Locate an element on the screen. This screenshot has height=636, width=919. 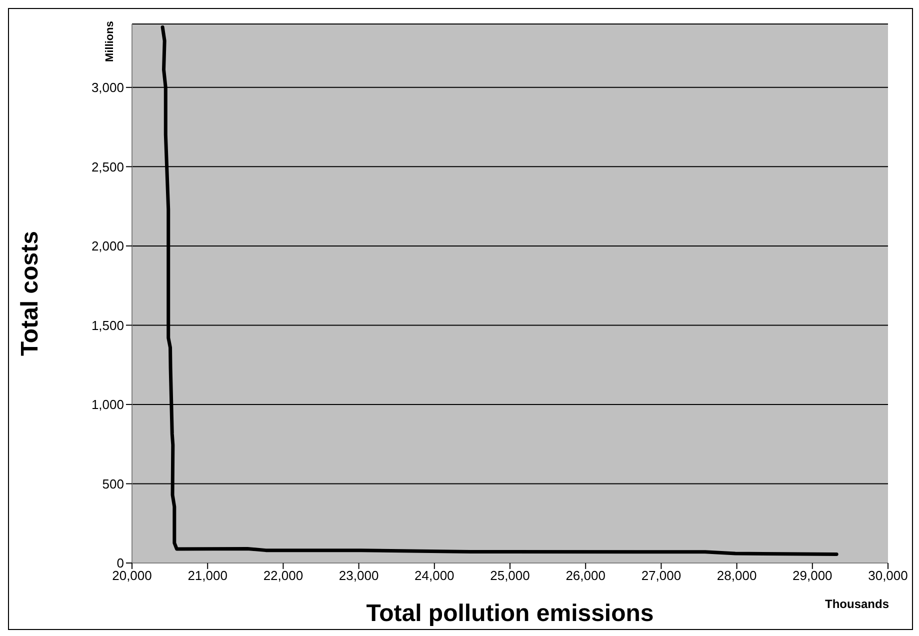
y-tick-label: 1,500 is located at coordinates (107, 325).